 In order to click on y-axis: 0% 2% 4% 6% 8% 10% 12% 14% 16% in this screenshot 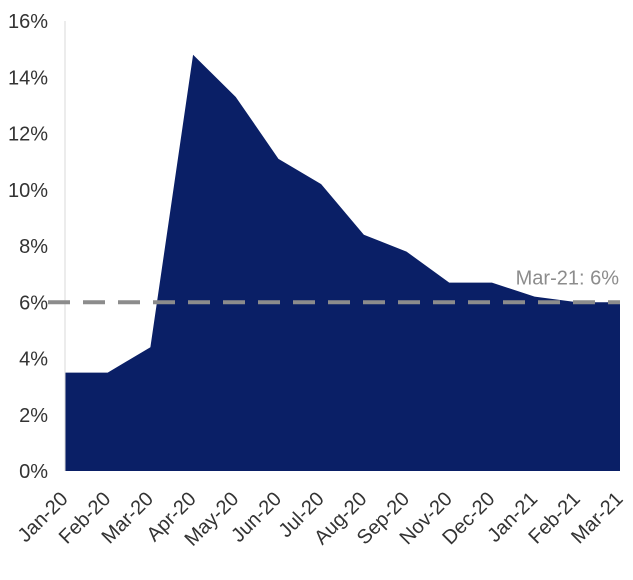, I will do `click(28, 247)`.